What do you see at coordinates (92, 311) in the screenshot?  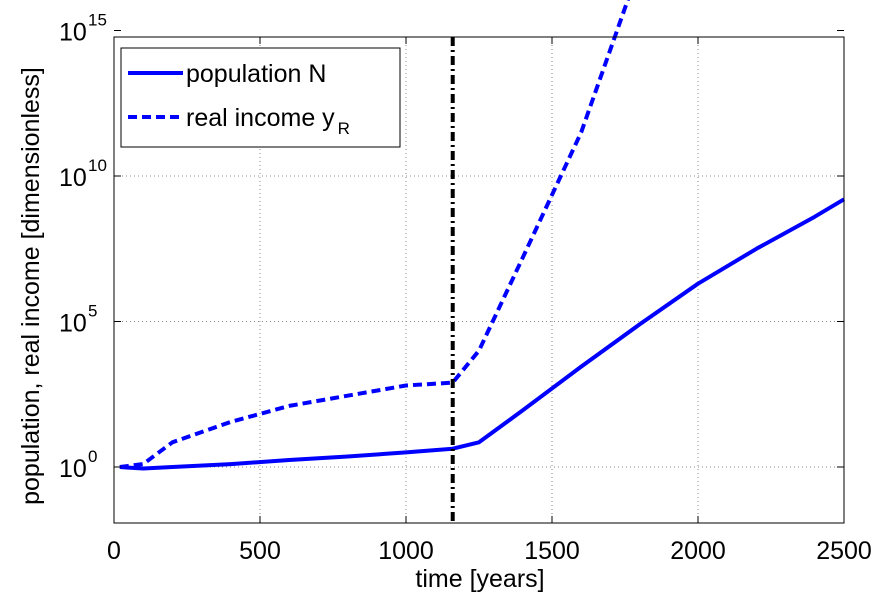 I see `y-tick-exponent: 5` at bounding box center [92, 311].